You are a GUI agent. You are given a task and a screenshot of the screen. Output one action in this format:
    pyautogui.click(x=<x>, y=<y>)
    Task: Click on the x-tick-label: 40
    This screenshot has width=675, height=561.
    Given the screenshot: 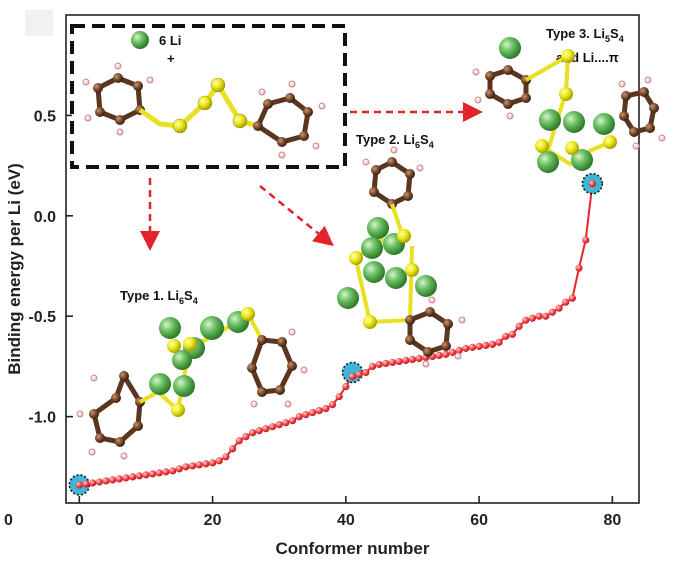 What is the action you would take?
    pyautogui.click(x=346, y=520)
    